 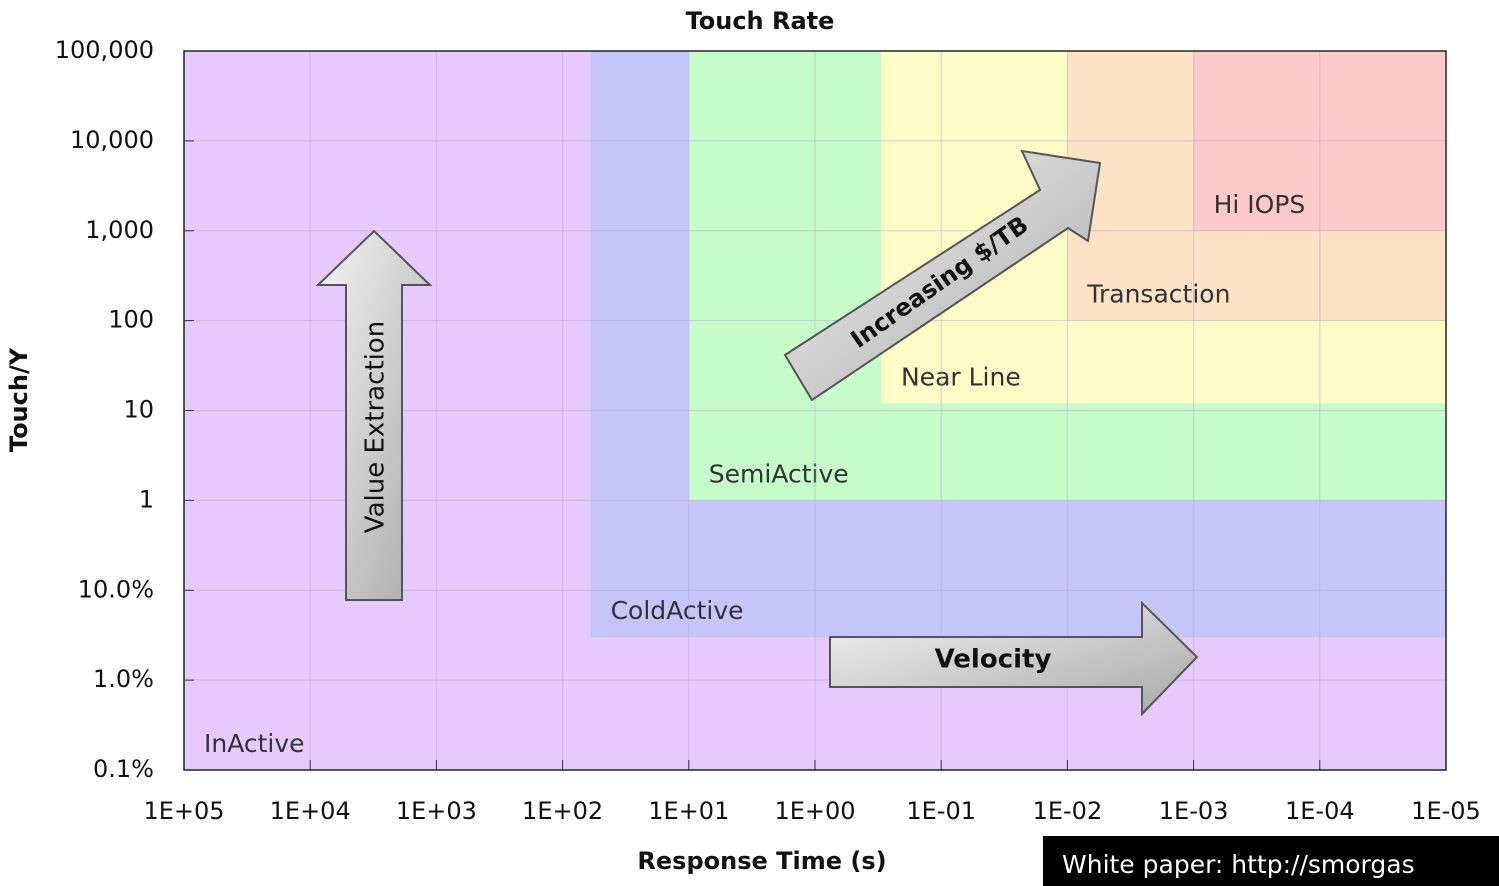 I want to click on x-axis-label: Response Time (s), so click(x=761, y=861).